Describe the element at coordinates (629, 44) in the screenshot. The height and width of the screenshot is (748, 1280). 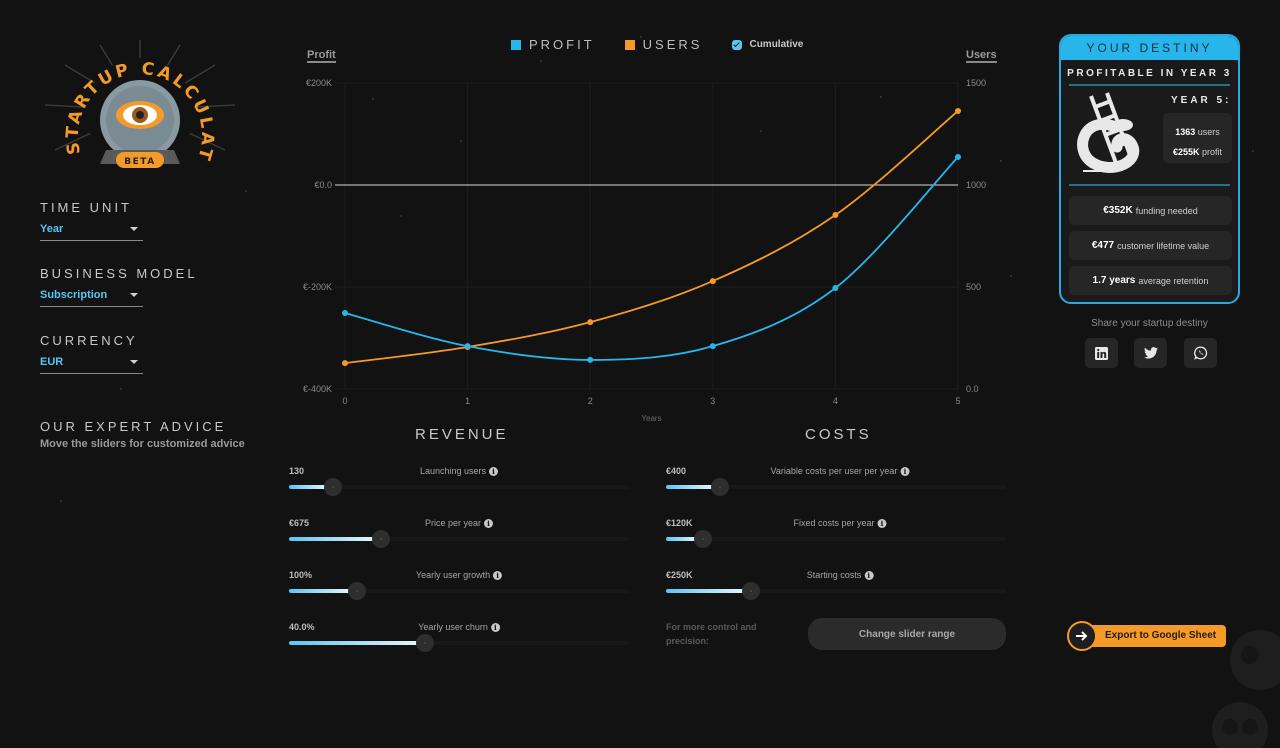
I see `users-swatch-icon` at that location.